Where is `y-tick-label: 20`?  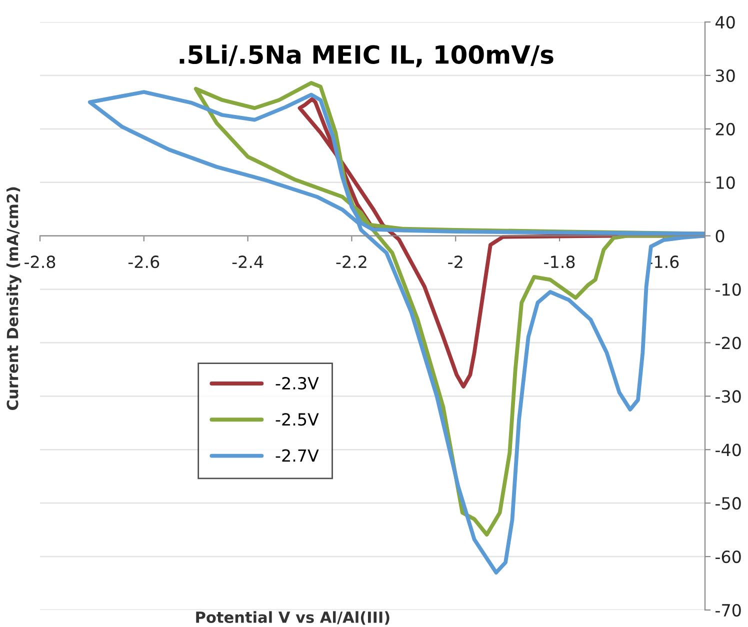 y-tick-label: 20 is located at coordinates (725, 129).